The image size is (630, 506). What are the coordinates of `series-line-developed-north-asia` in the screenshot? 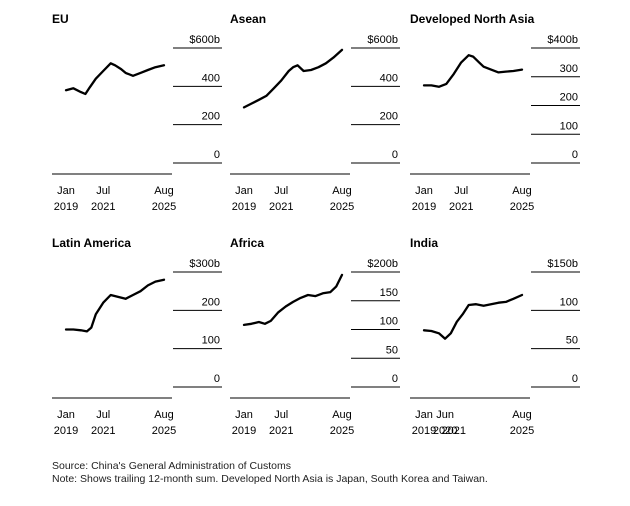 It's located at (473, 71).